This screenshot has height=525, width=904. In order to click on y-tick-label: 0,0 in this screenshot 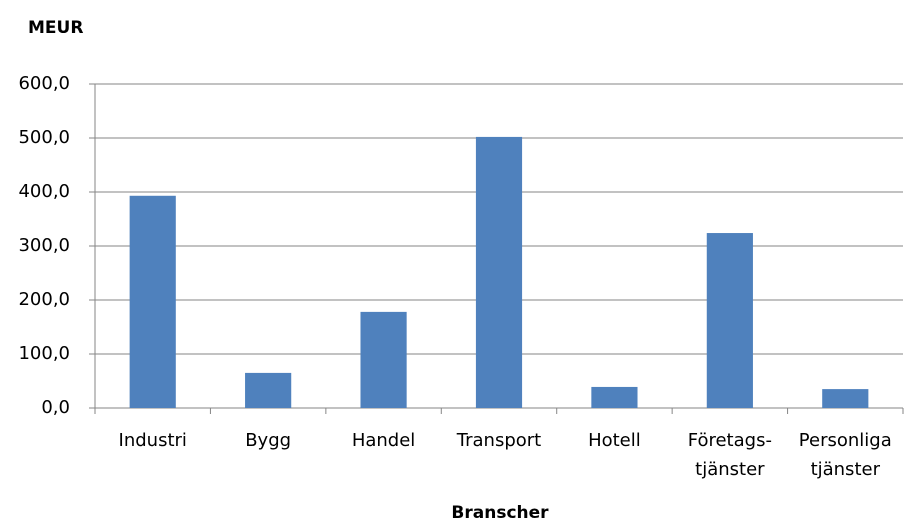, I will do `click(55, 407)`.